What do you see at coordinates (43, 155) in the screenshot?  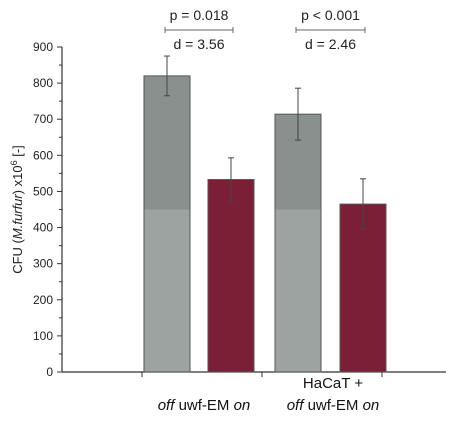 I see `y-tick-label: 600` at bounding box center [43, 155].